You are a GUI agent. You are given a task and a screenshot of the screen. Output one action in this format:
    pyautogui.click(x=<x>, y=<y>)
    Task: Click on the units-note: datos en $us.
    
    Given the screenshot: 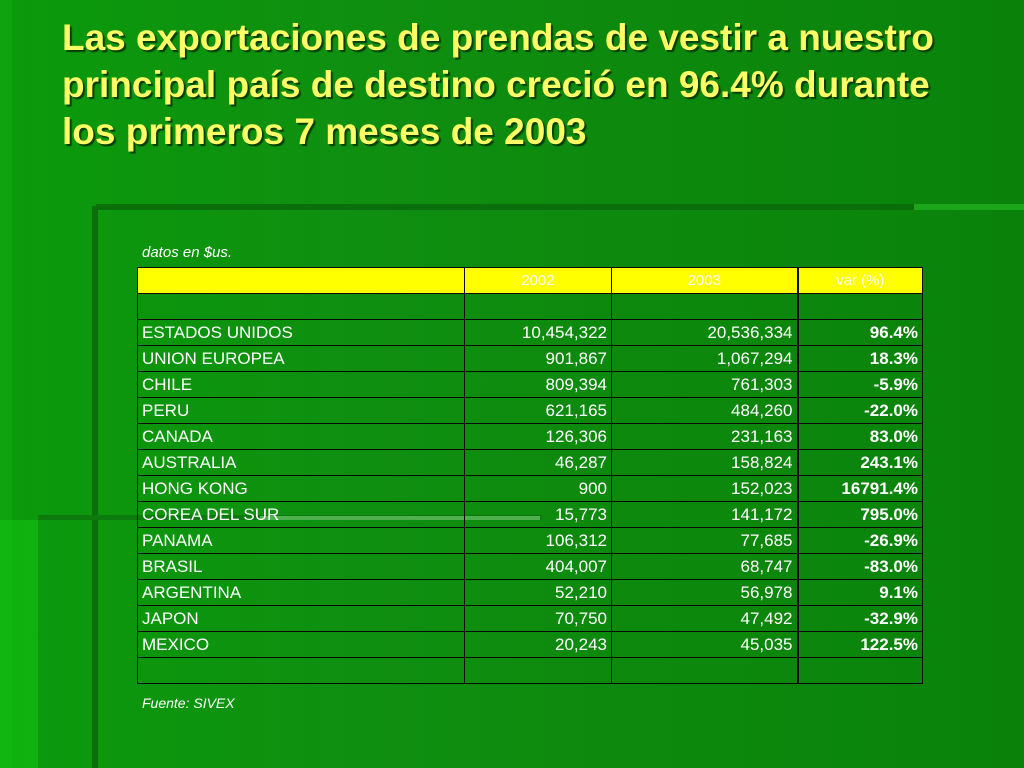 What is the action you would take?
    pyautogui.click(x=187, y=252)
    